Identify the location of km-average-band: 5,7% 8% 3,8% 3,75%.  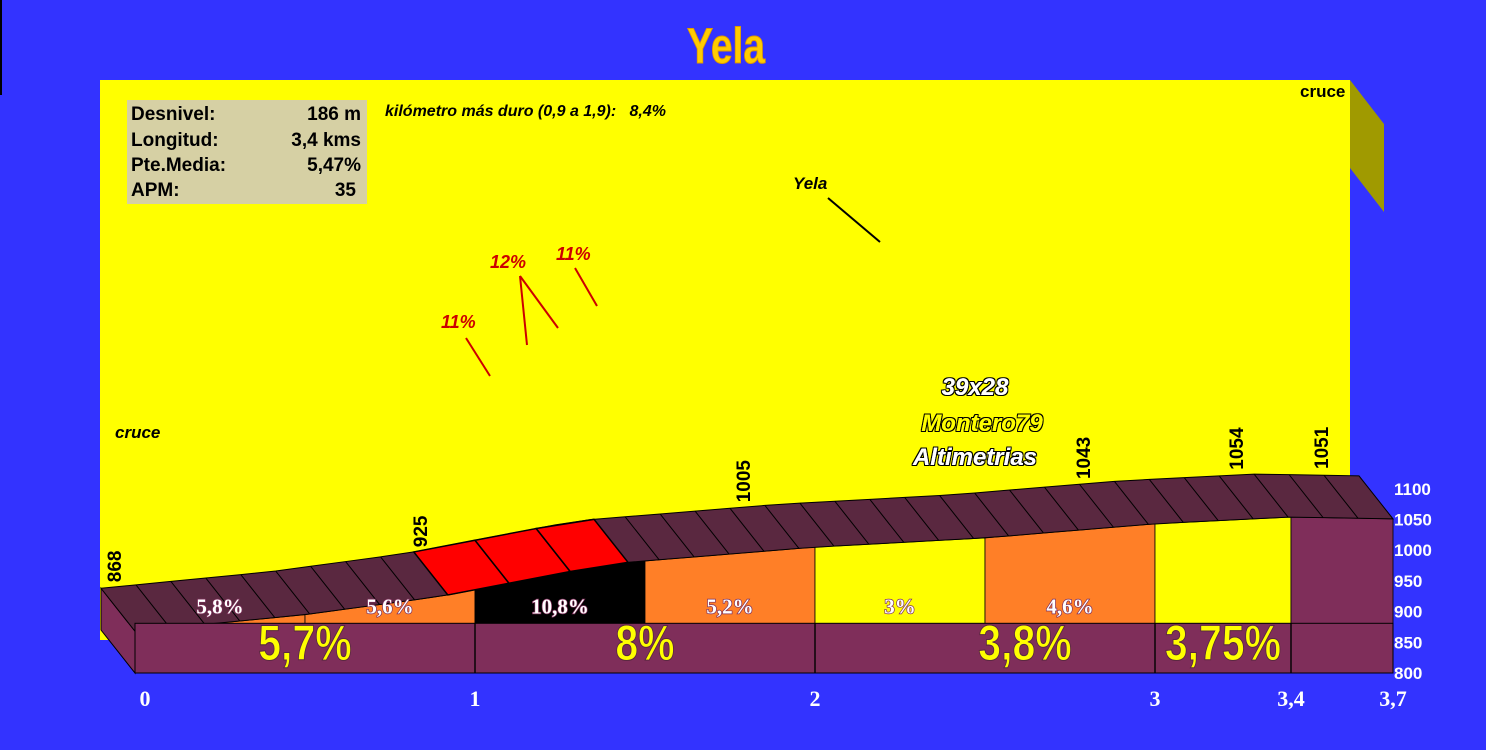
(764, 644).